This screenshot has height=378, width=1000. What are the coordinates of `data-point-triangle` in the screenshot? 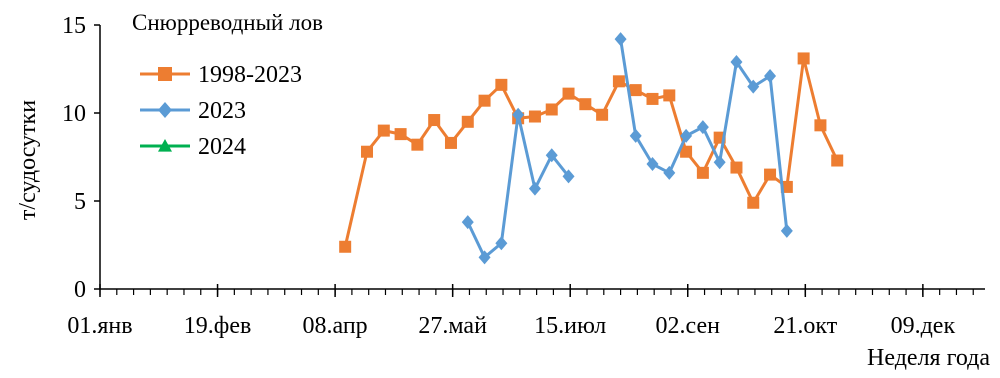 It's located at (165, 145).